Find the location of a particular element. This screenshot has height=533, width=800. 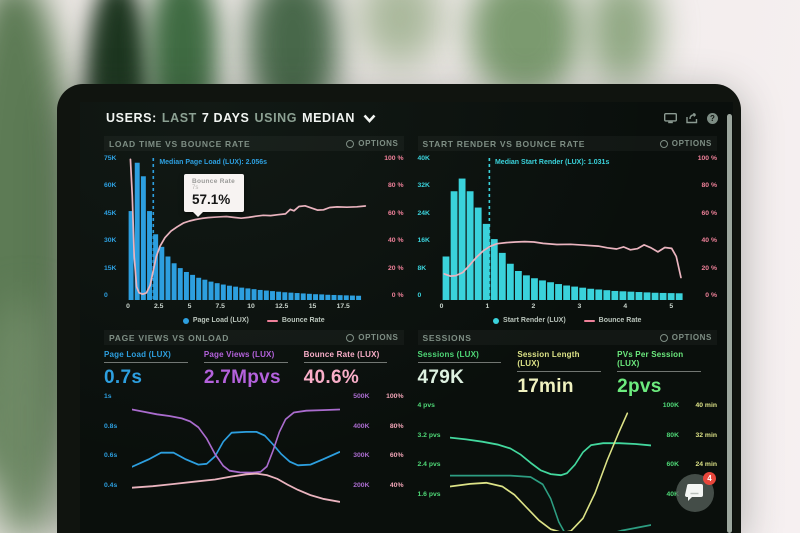

gear-icon is located at coordinates (663, 337).